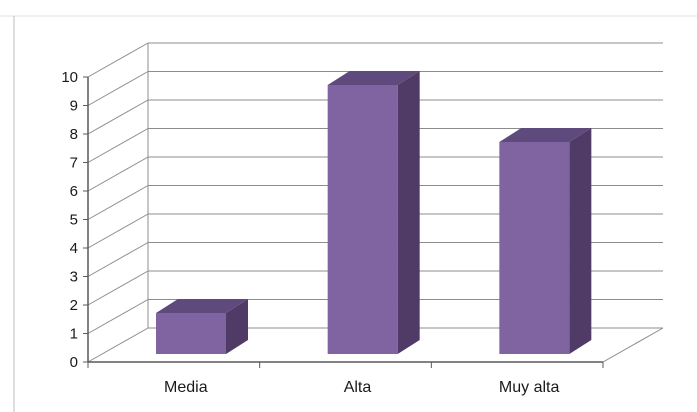  Describe the element at coordinates (74, 163) in the screenshot. I see `y-tick-label: 7` at that location.